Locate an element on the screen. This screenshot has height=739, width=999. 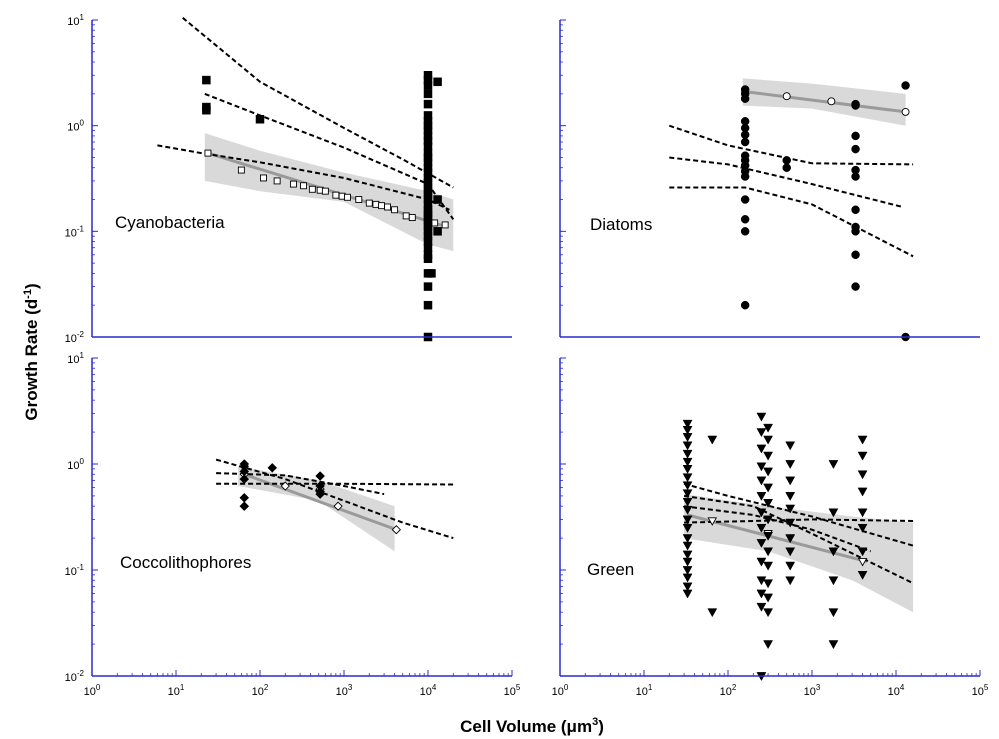
x-tick-label: 10⁰ is located at coordinates (92, 690).